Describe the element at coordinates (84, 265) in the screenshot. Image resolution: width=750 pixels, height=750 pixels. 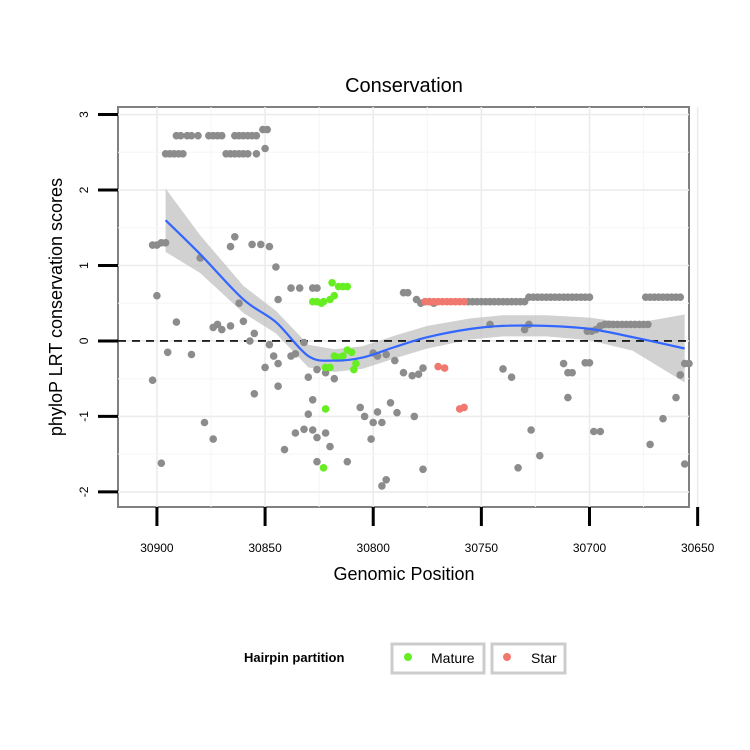
I see `y-tick-label: 1` at that location.